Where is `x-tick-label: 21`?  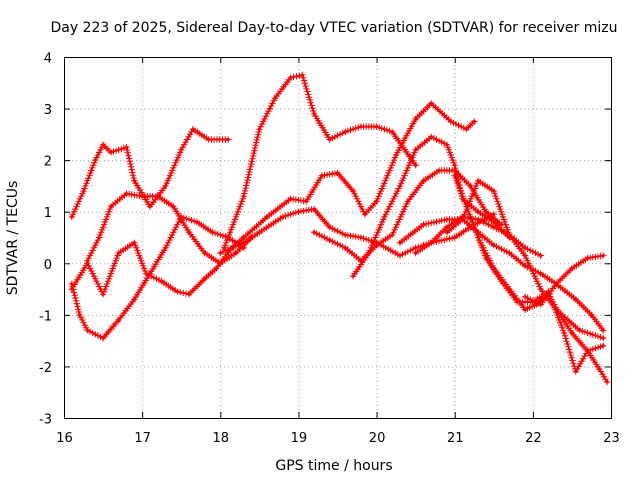
x-tick-label: 21 is located at coordinates (455, 438).